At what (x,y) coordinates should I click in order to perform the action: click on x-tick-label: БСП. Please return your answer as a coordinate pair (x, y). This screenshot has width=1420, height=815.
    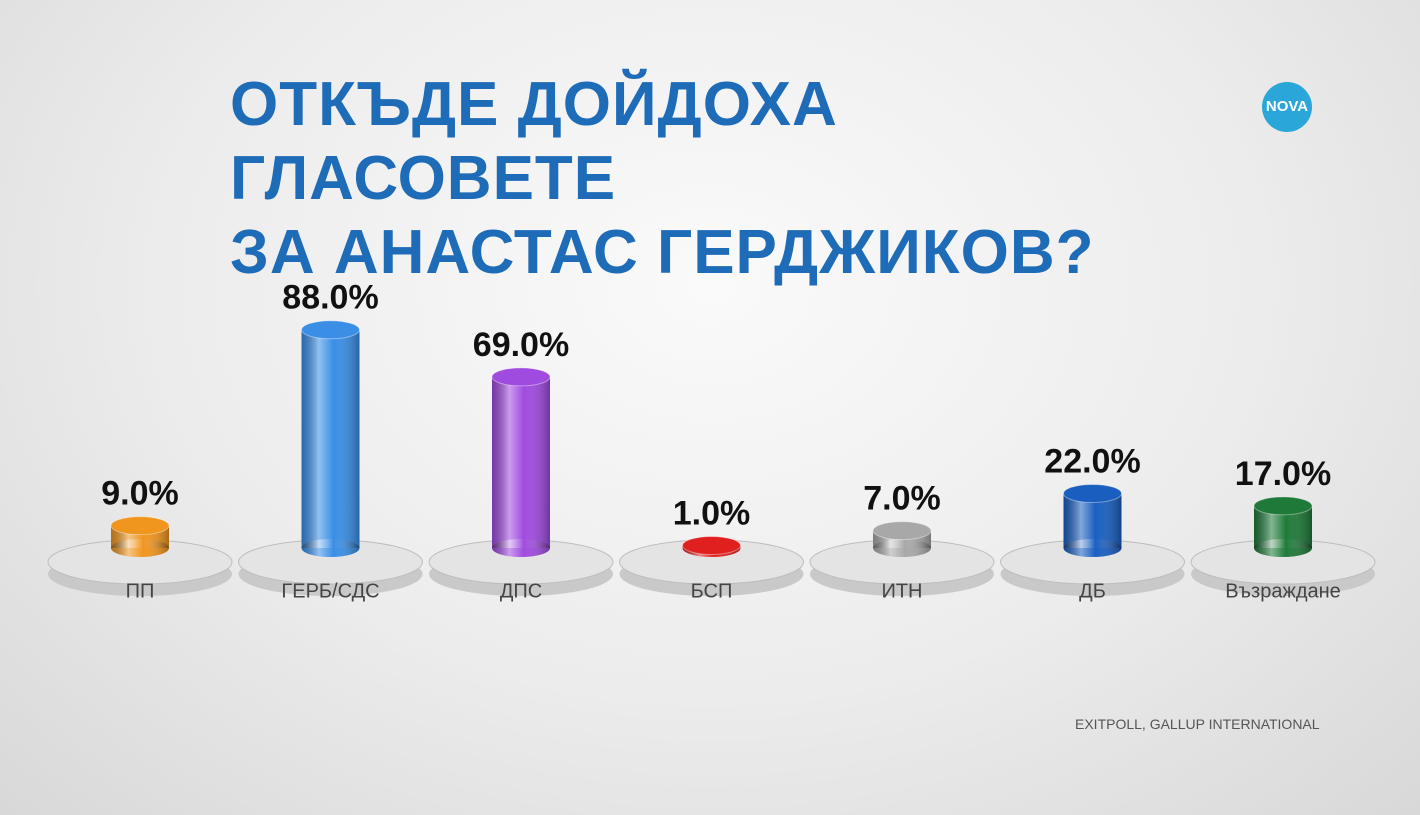
    Looking at the image, I should click on (712, 591).